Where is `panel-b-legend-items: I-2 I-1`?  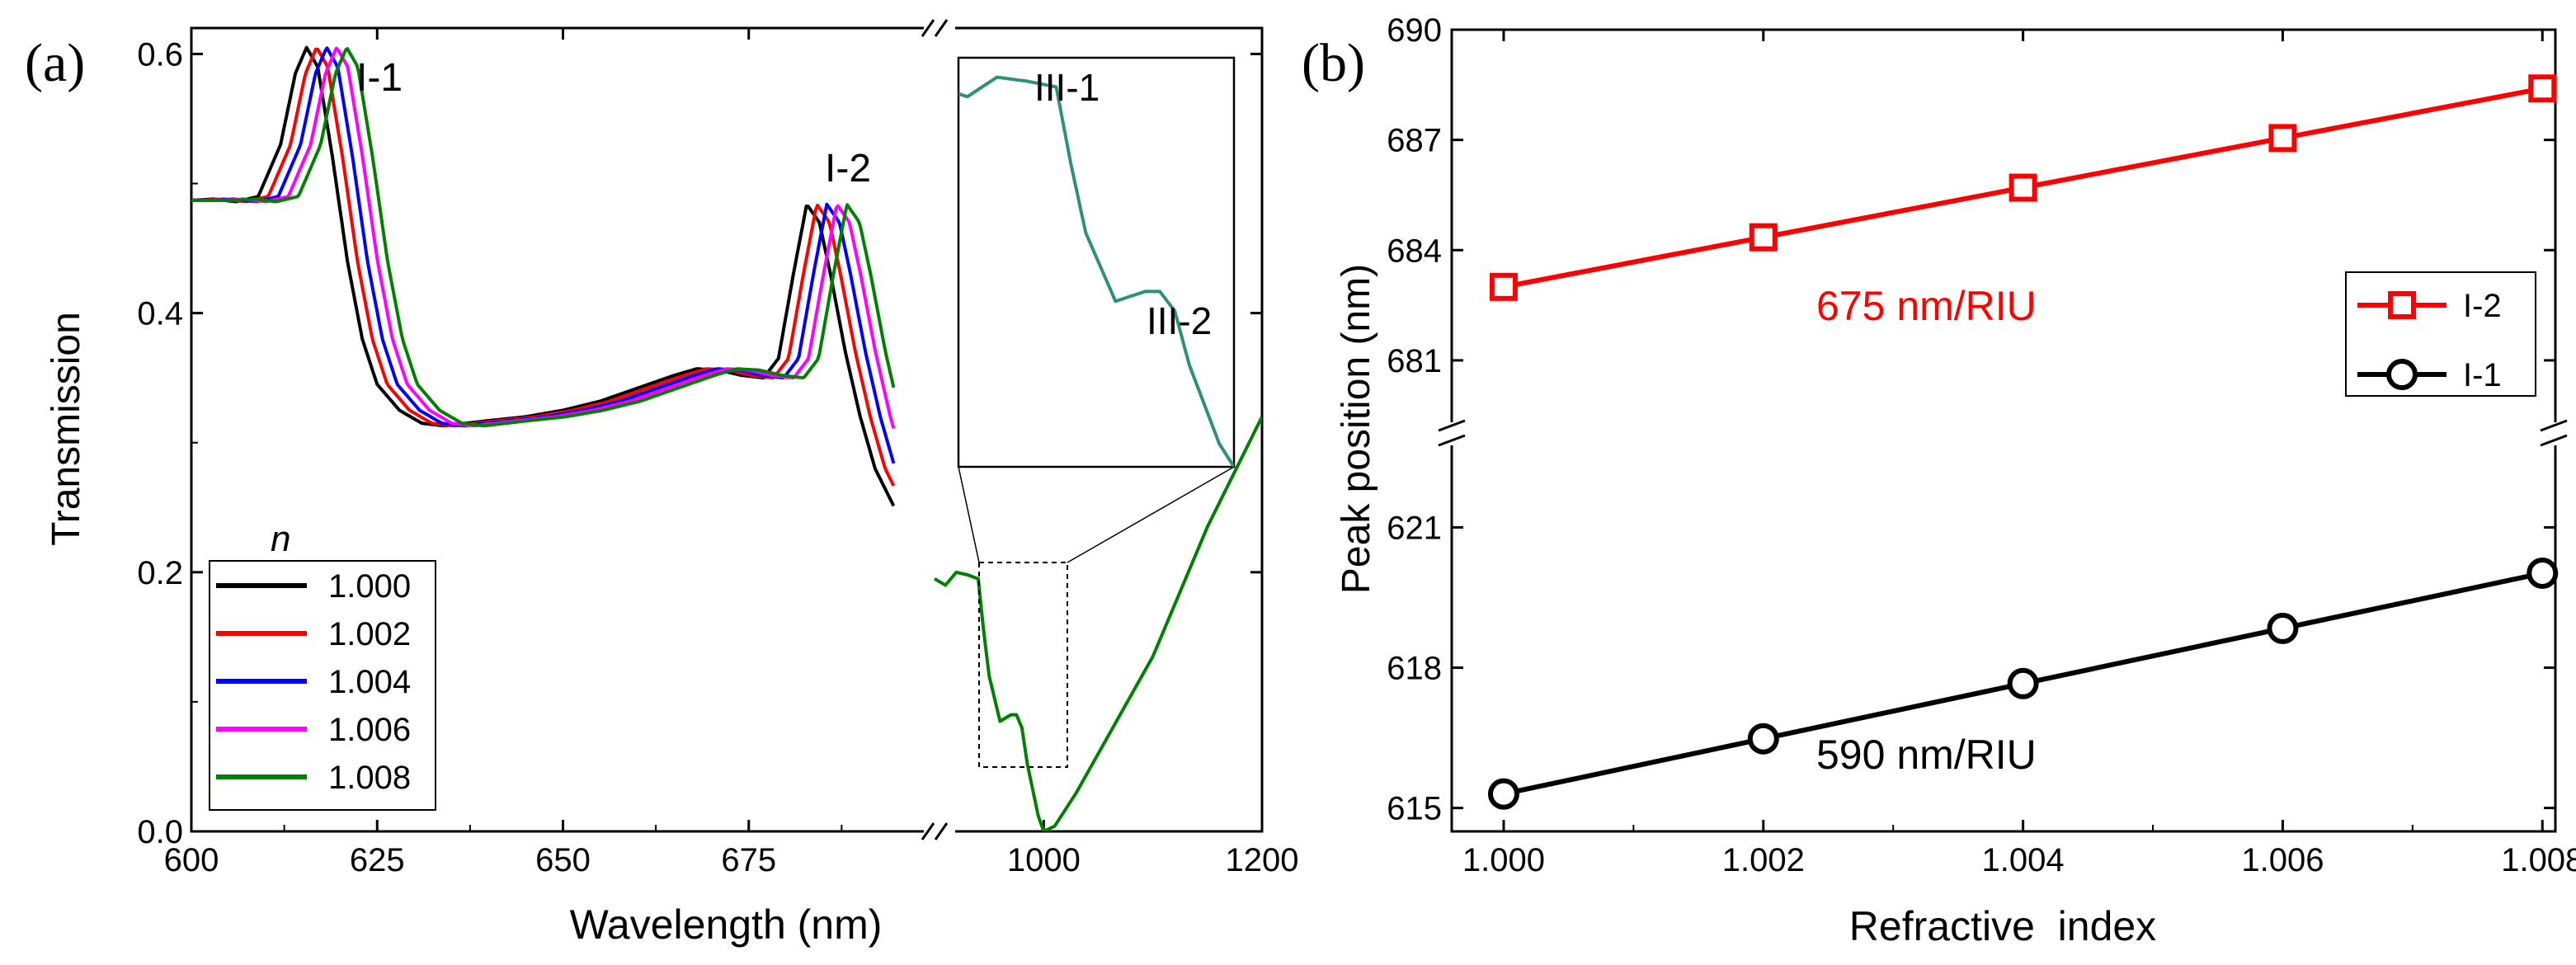 panel-b-legend-items: I-2 I-1 is located at coordinates (2429, 340).